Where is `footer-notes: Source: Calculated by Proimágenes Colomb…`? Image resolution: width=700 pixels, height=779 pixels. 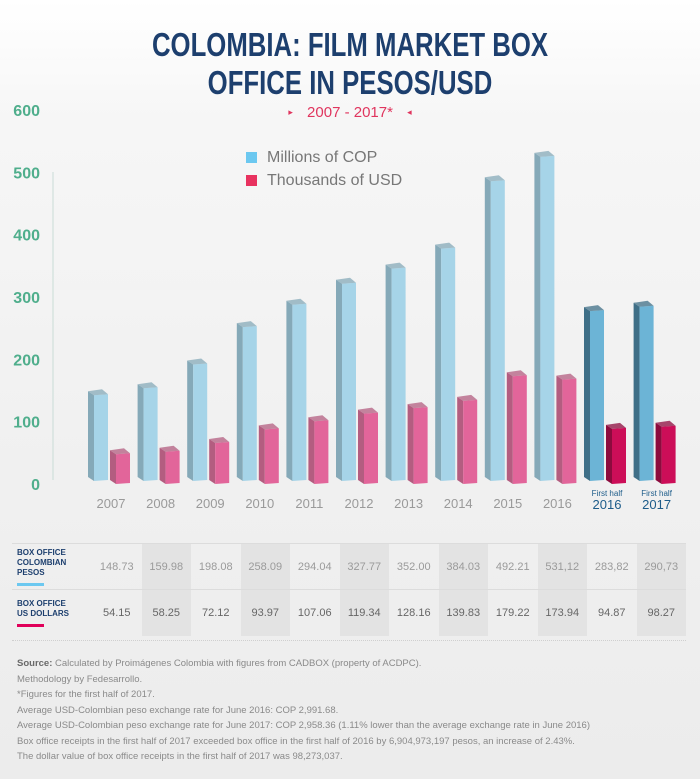
footer-notes: Source: Calculated by Proimágenes Colomb… is located at coordinates (352, 710).